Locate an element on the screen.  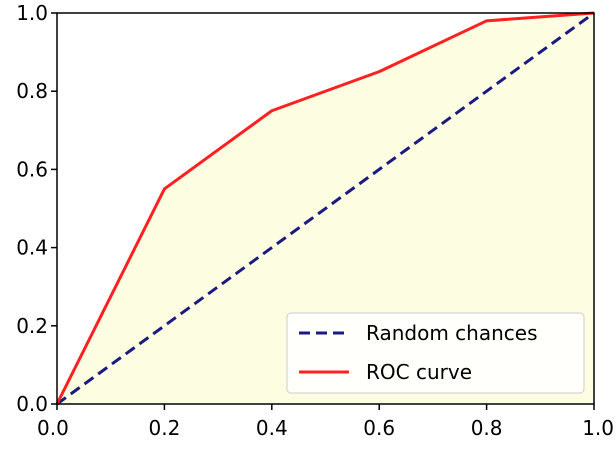
y-tick-label: 0.0 is located at coordinates (32, 404).